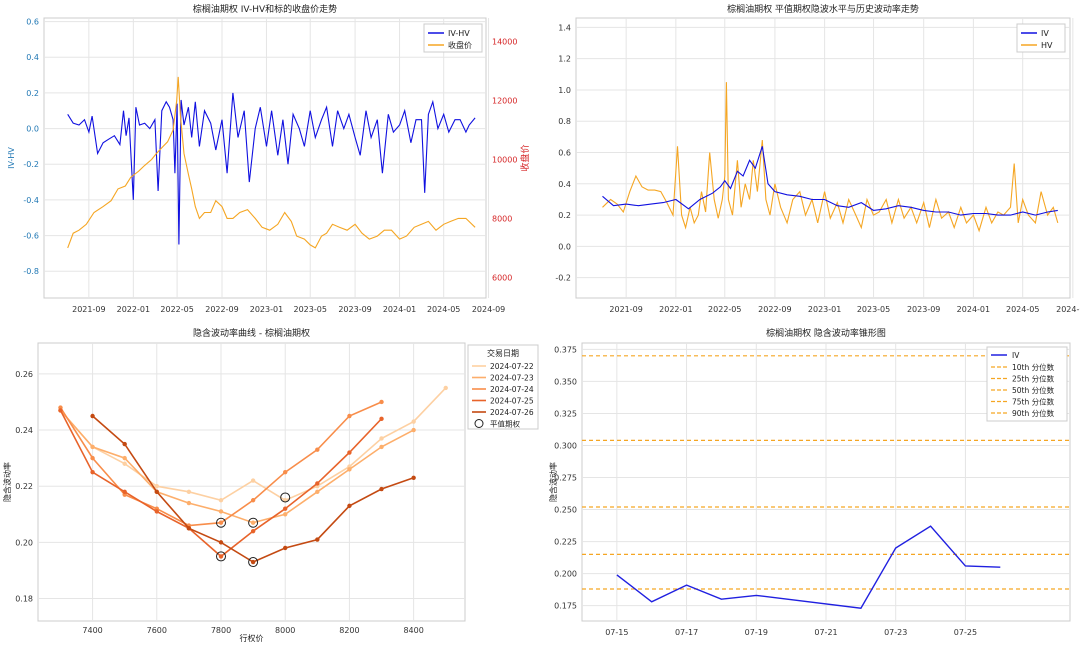 Image resolution: width=1080 pixels, height=646 pixels. Describe the element at coordinates (1033, 402) in the screenshot. I see `legend-label: 75th 分位数` at that location.